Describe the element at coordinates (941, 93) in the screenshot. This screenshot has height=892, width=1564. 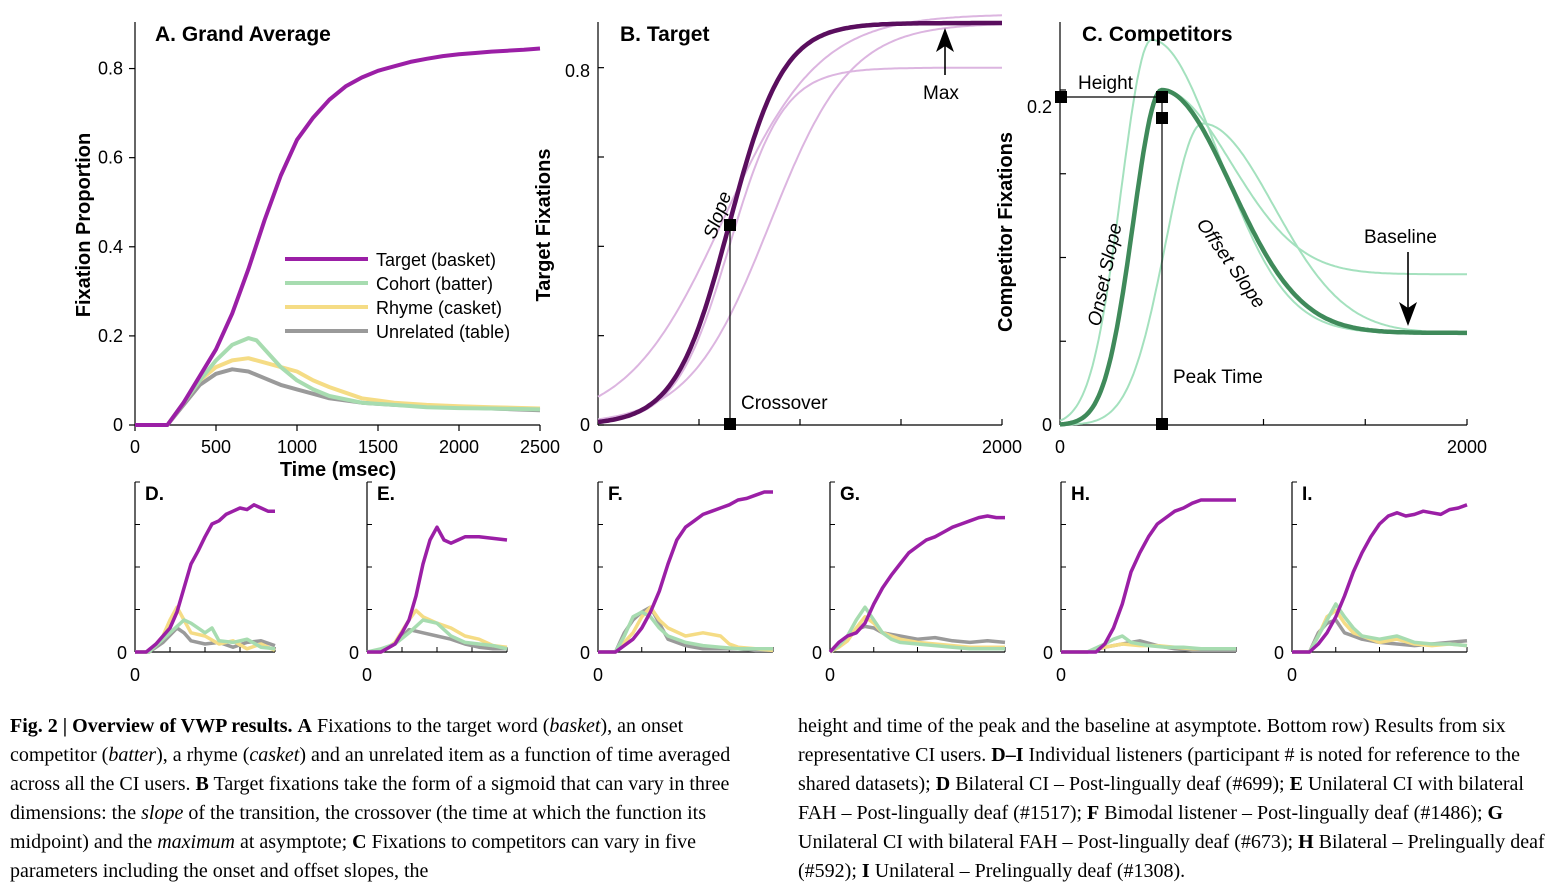
I see `max-label: Max` at that location.